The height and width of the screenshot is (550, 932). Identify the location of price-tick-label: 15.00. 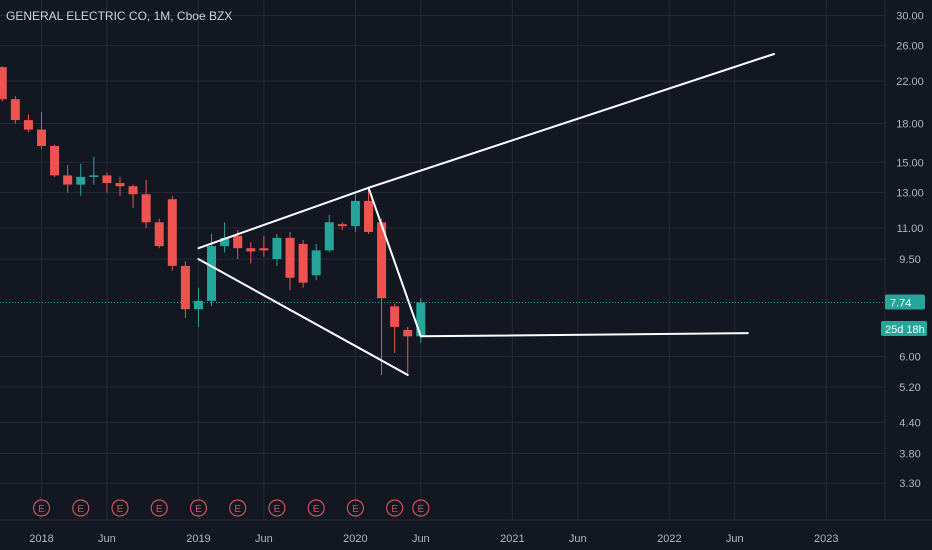
(910, 163).